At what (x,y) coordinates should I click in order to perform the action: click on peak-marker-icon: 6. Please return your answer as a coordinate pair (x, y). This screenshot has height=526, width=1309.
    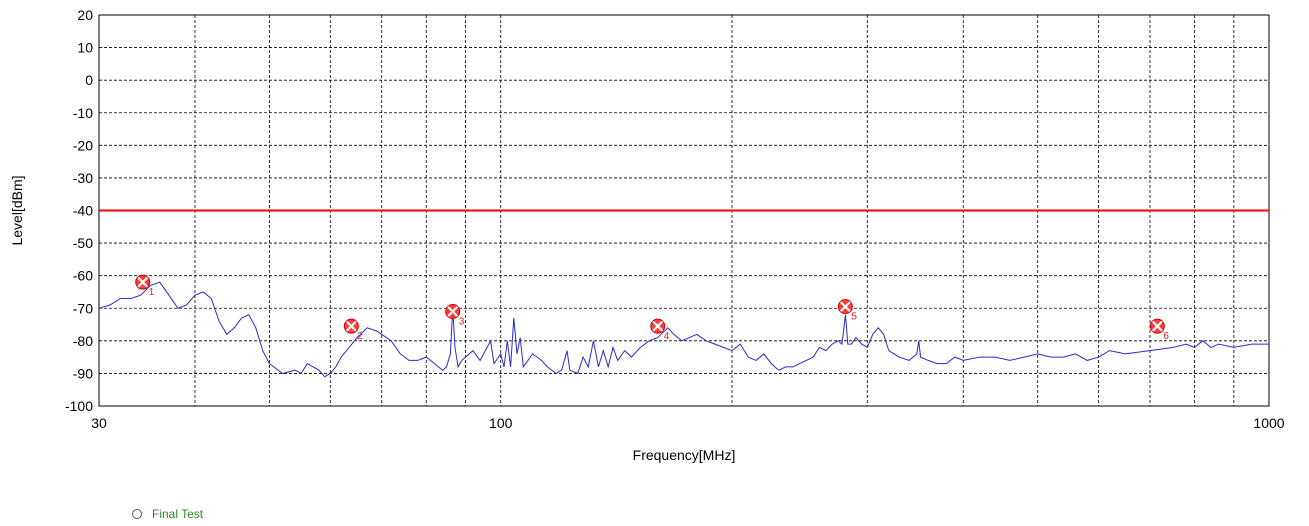
    Looking at the image, I should click on (1159, 330).